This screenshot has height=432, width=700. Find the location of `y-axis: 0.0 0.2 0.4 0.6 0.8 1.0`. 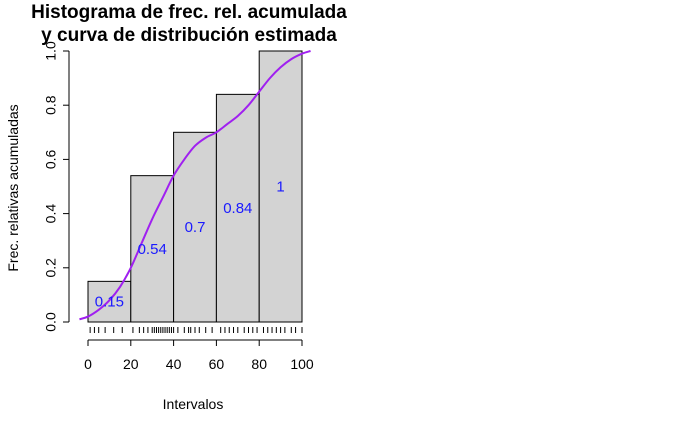

y-axis: 0.0 0.2 0.4 0.6 0.8 1.0 is located at coordinates (56, 186).